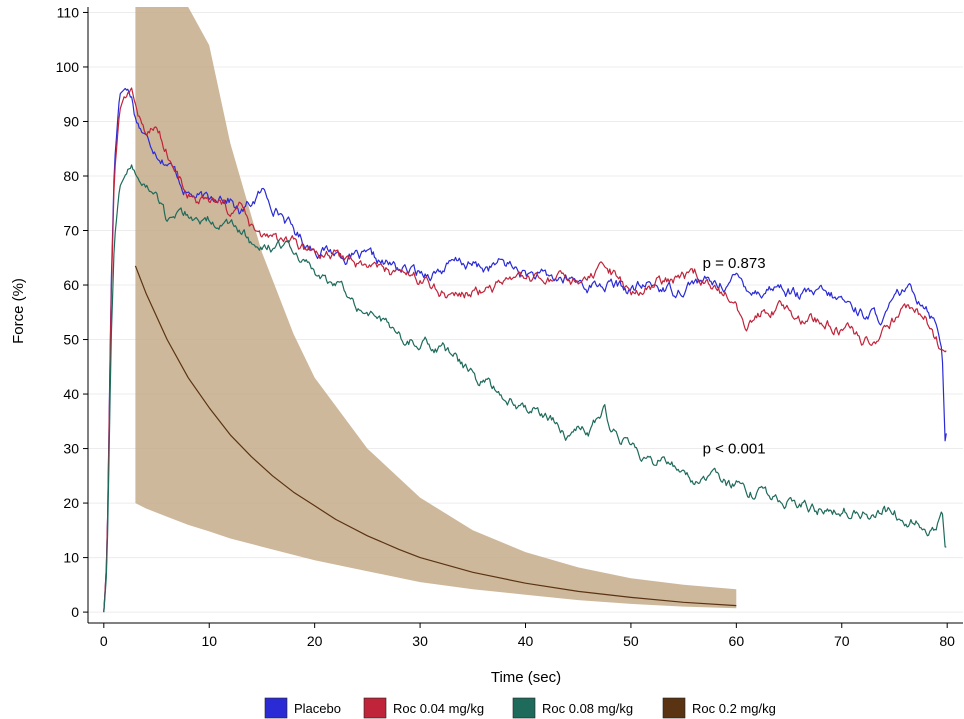  I want to click on x-tick-label: 40, so click(526, 641).